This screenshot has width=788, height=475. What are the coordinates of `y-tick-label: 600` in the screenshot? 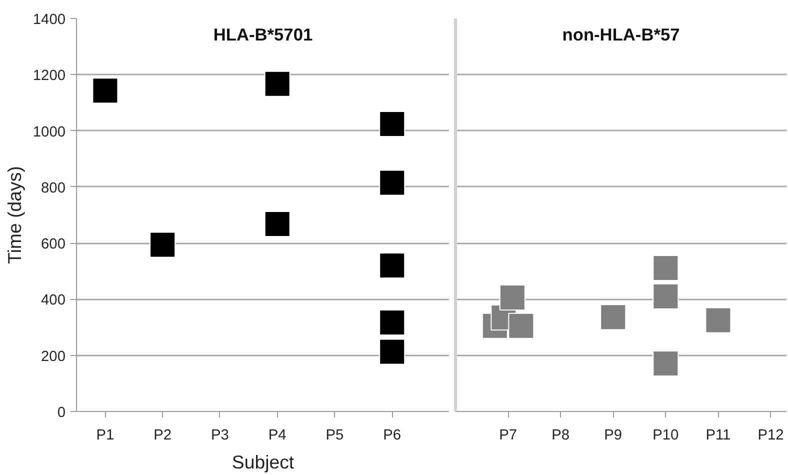 It's located at (53, 244).